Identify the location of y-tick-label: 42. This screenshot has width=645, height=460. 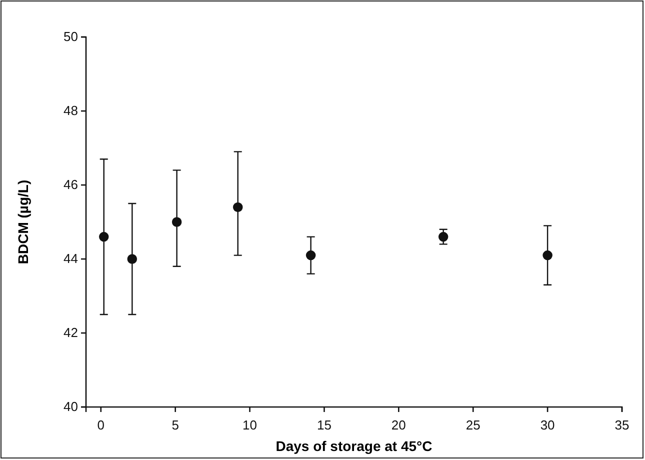
(71, 332).